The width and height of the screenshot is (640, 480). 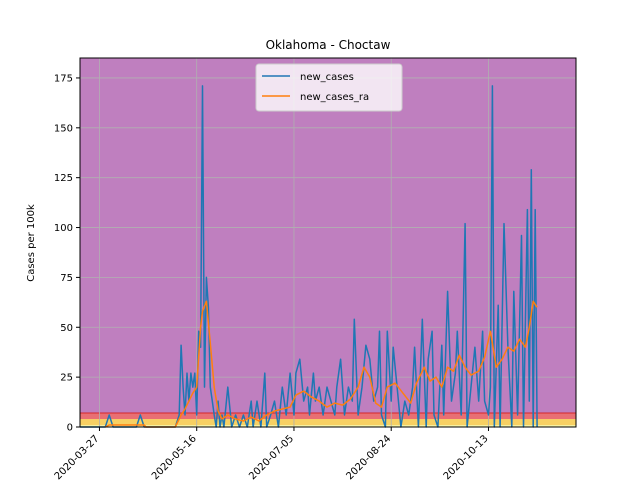 I want to click on y-tick-label: 50, so click(x=66, y=328).